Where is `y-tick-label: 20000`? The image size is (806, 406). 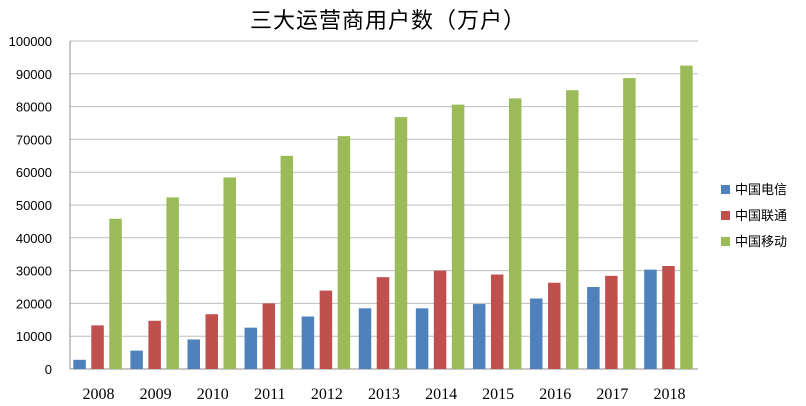 y-tick-label: 20000 is located at coordinates (34, 303).